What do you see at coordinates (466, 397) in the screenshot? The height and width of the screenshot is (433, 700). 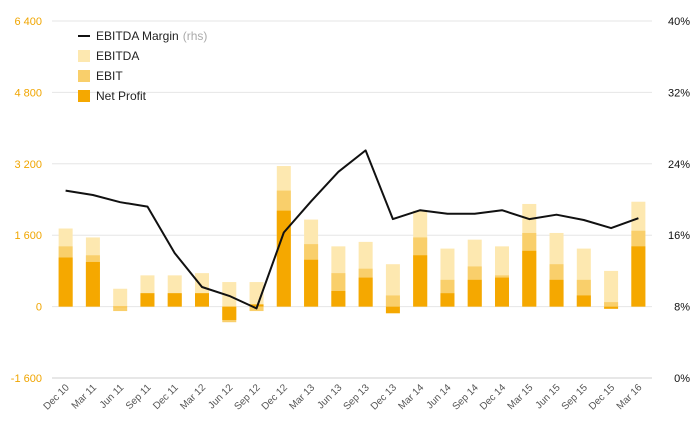 I see `x-tick-label: Sep 14` at bounding box center [466, 397].